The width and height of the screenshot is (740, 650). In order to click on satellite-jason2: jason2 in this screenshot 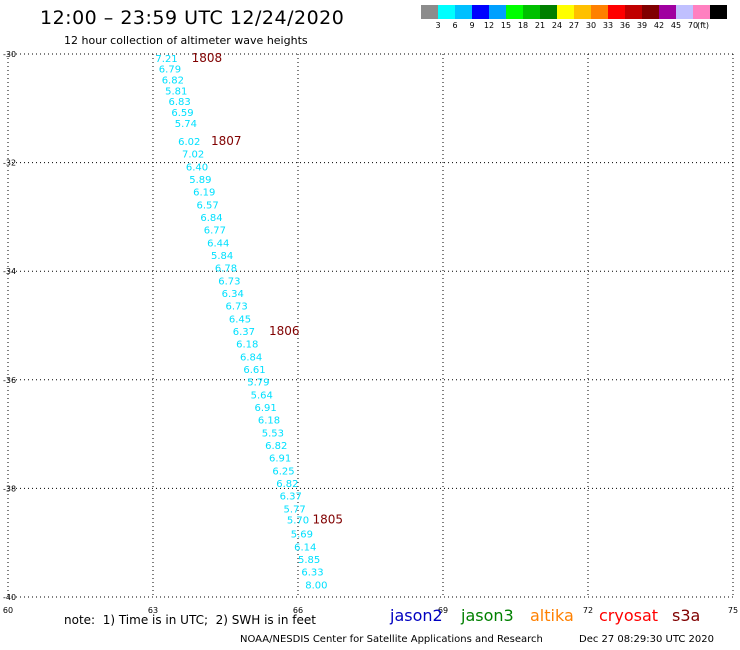, I will do `click(416, 615)`.